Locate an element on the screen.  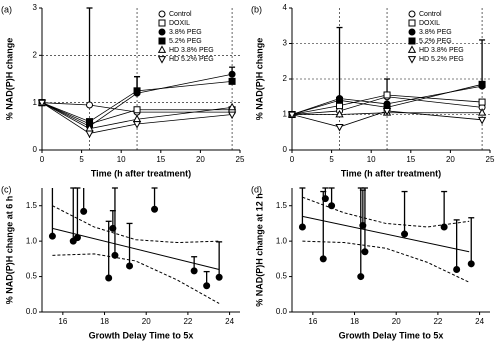
legend-label: 3.8% PEG is located at coordinates (185, 32).